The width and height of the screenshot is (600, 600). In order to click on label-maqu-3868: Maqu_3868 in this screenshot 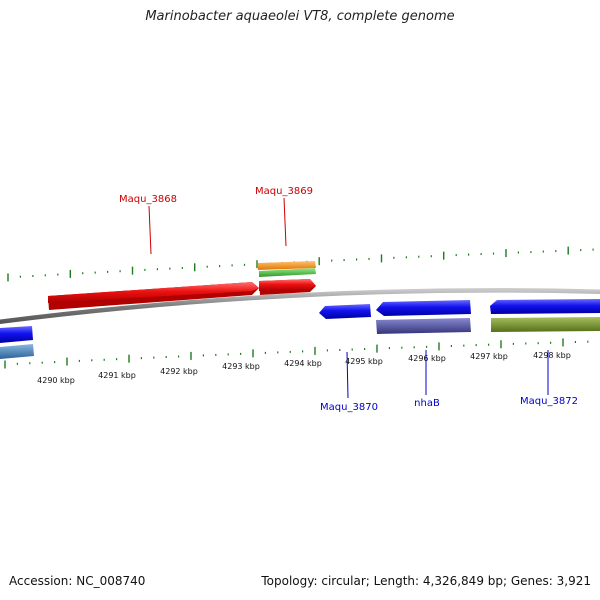, I will do `click(148, 199)`.